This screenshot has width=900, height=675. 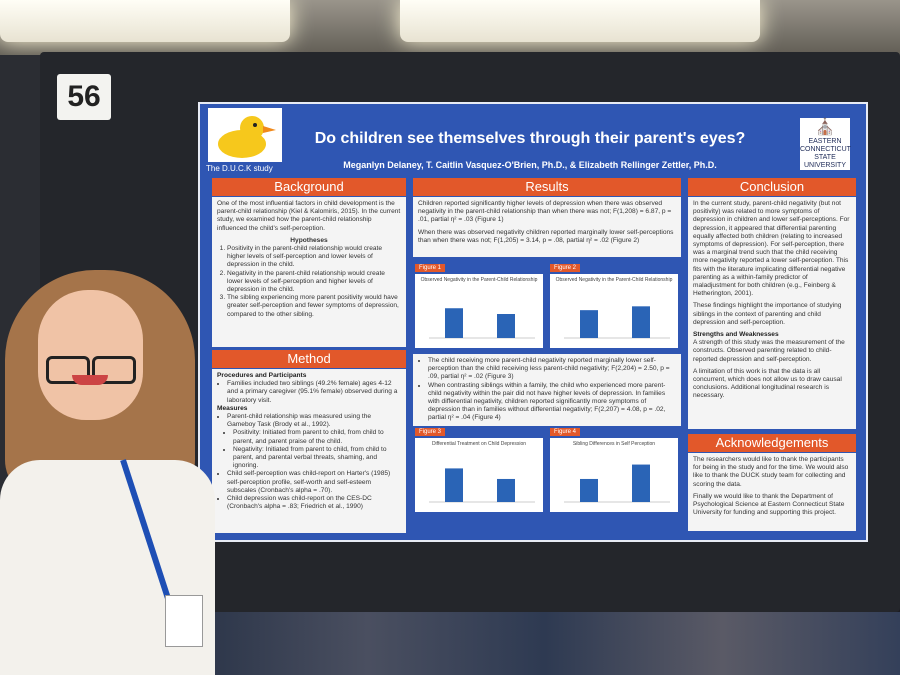 I want to click on strengths-heading: Strengths and Weaknesses, so click(x=736, y=335).